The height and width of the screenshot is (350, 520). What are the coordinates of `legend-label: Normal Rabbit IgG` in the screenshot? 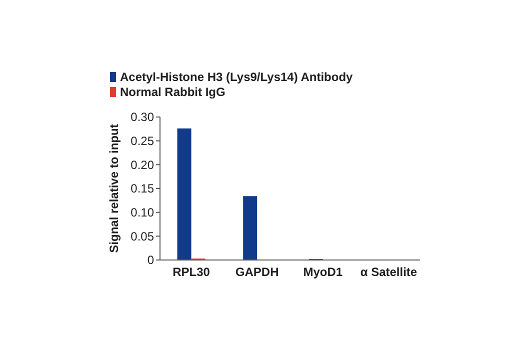 It's located at (173, 92).